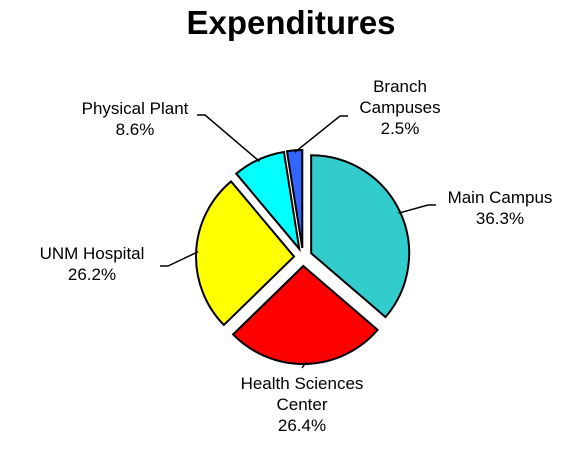  I want to click on slice-label: Branch Campuses 2.5%, so click(400, 107).